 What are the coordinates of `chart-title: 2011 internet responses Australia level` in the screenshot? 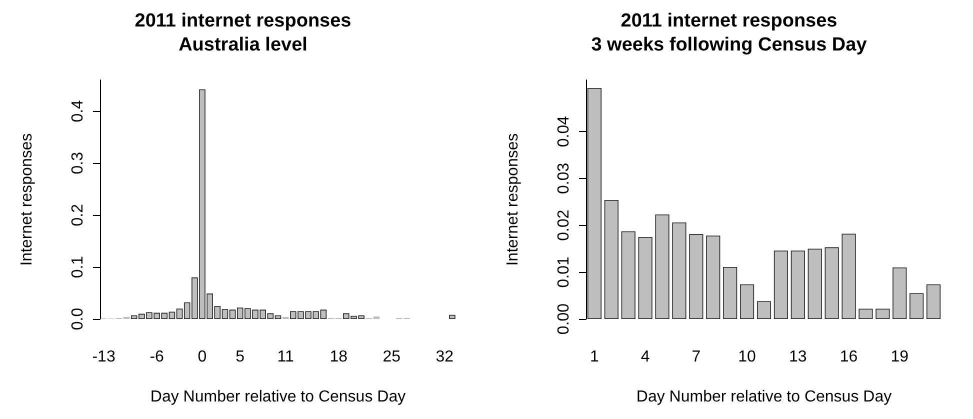 It's located at (243, 33).